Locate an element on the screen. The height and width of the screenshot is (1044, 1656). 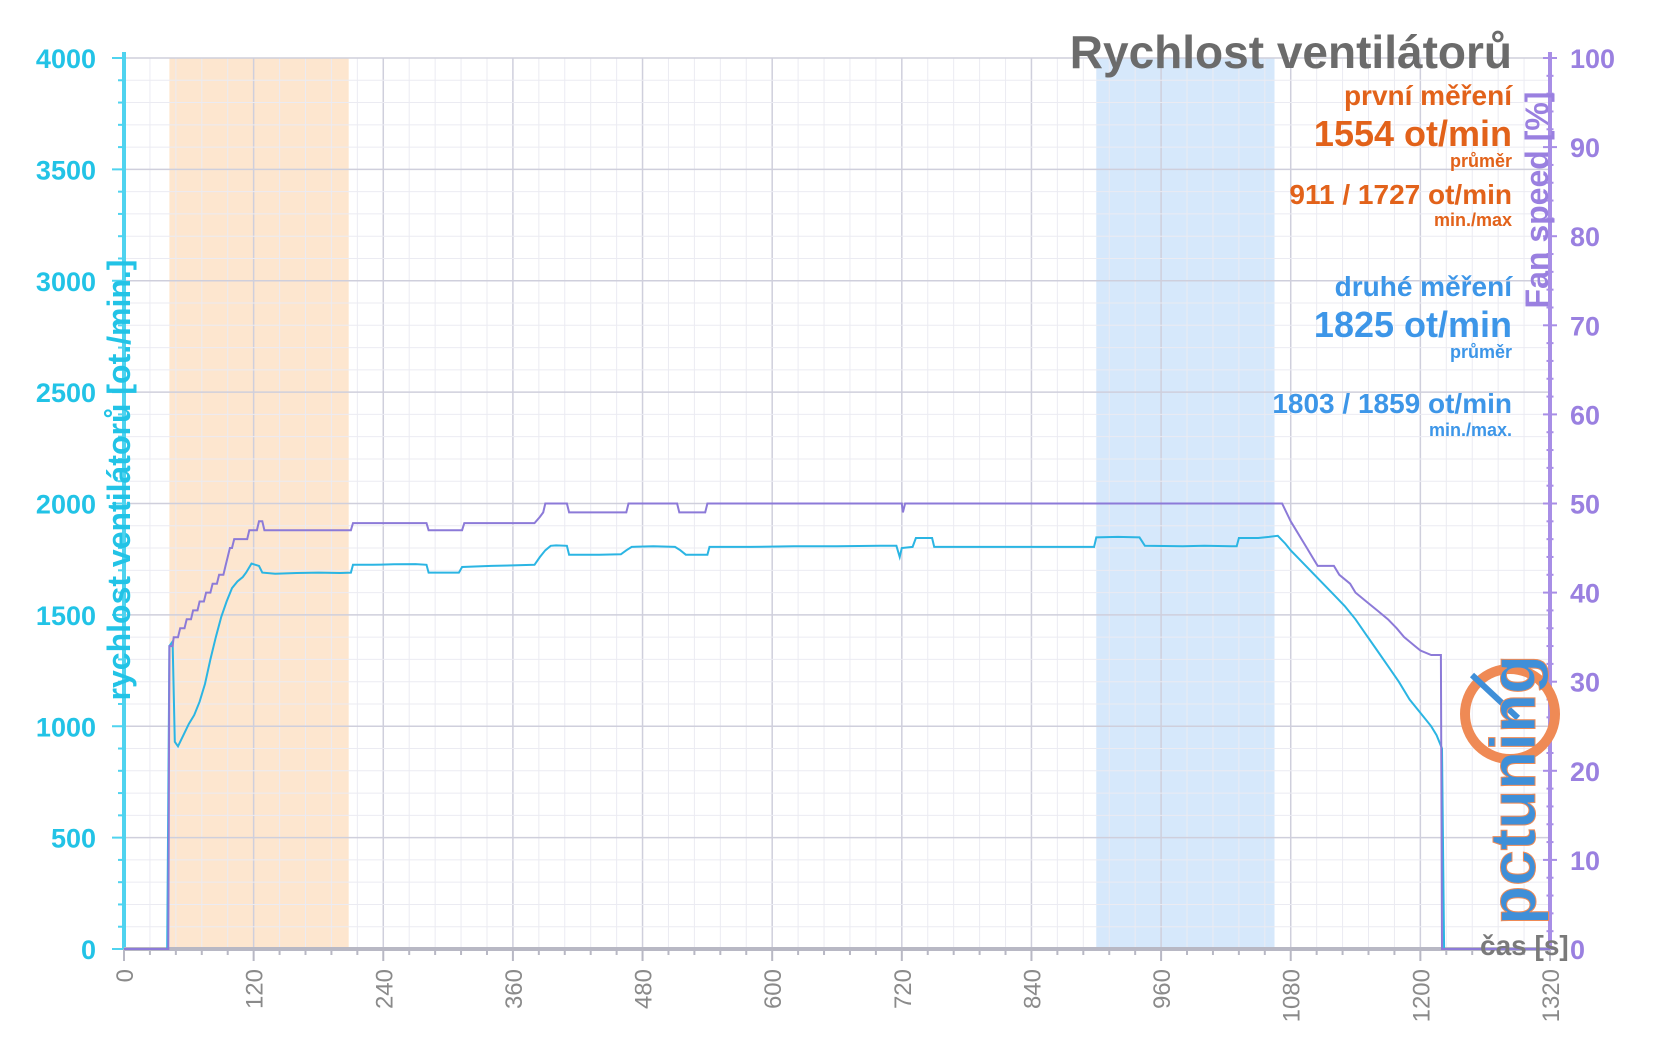
second-measure-label: druhé měření is located at coordinates (1424, 286).